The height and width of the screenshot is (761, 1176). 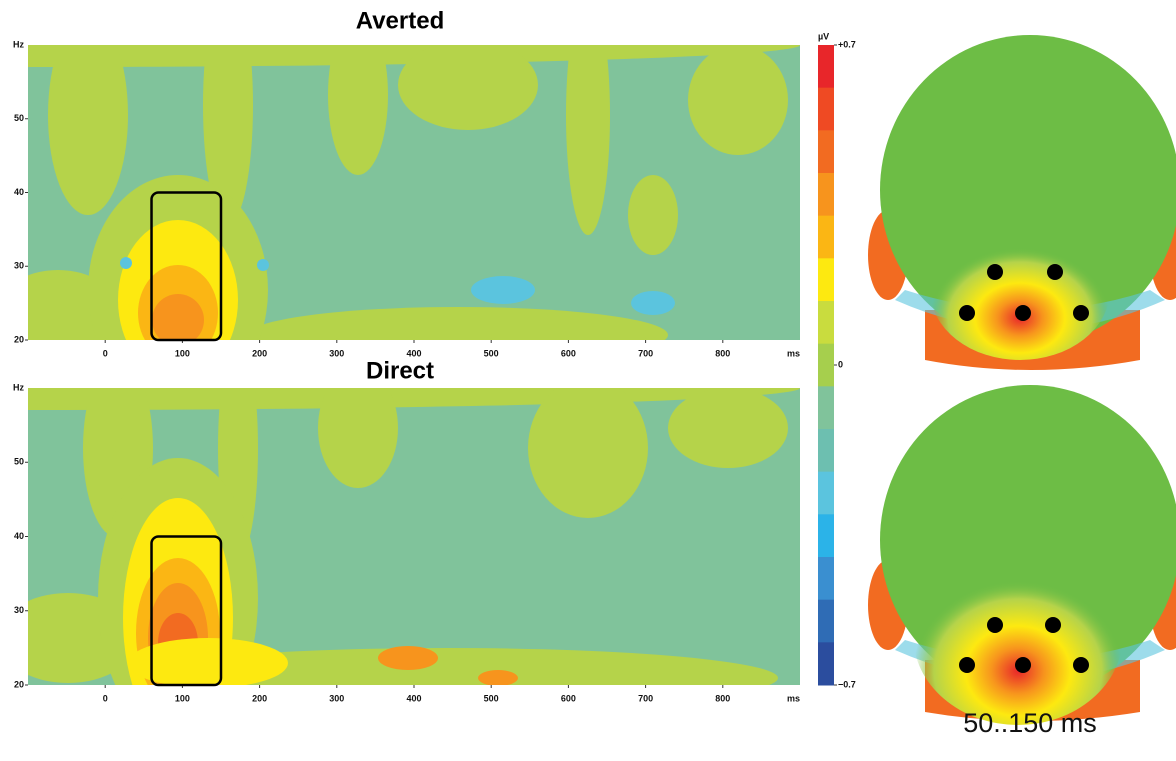 I want to click on topomap-caption: 50..150 ms, so click(x=1030, y=723).